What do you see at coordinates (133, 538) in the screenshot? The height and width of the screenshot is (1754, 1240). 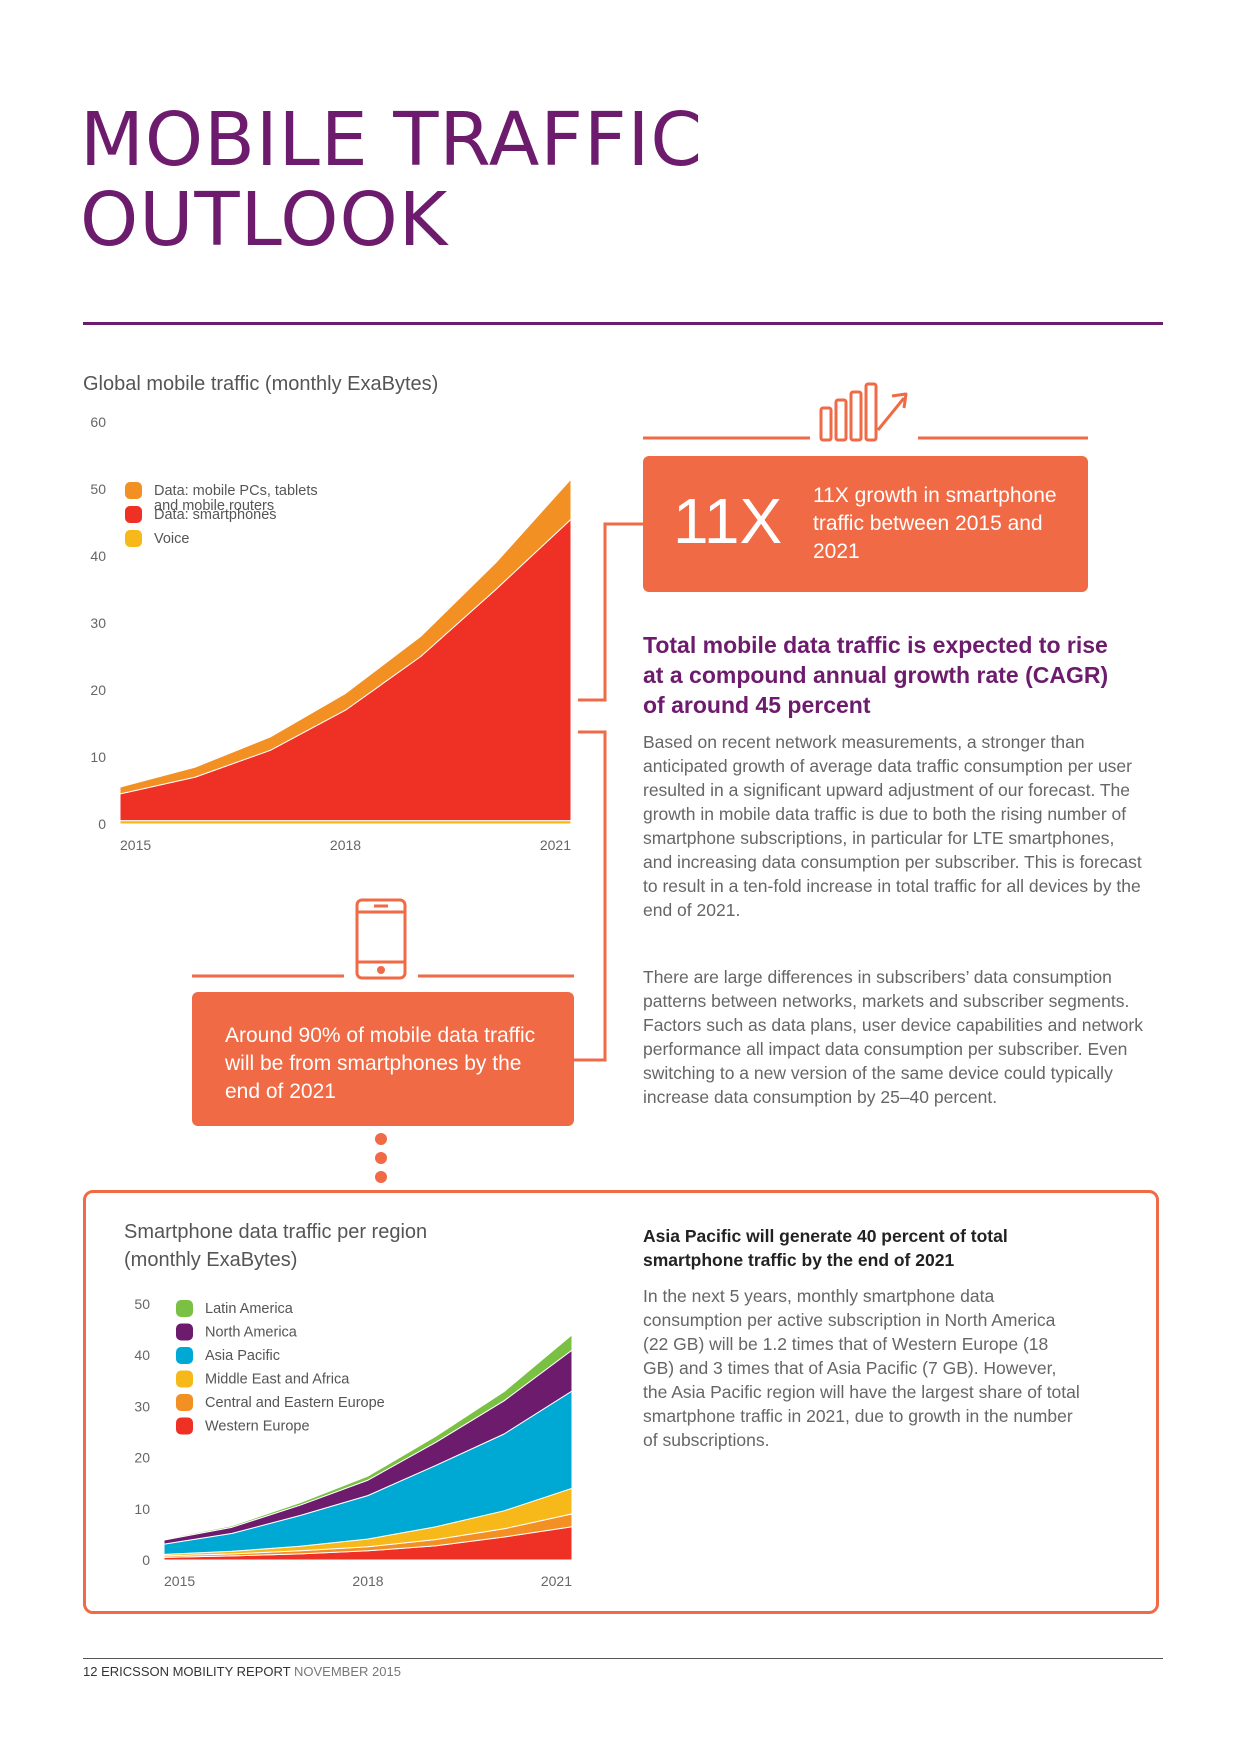 I see `legend-swatch-voice` at bounding box center [133, 538].